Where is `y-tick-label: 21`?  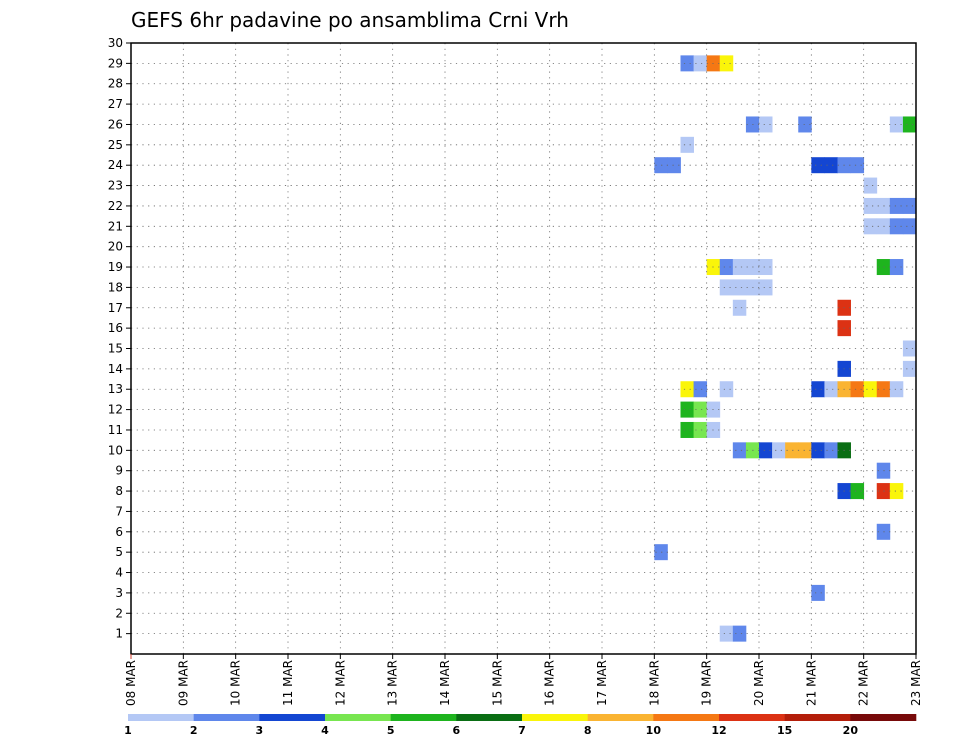
y-tick-label: 21 is located at coordinates (115, 226).